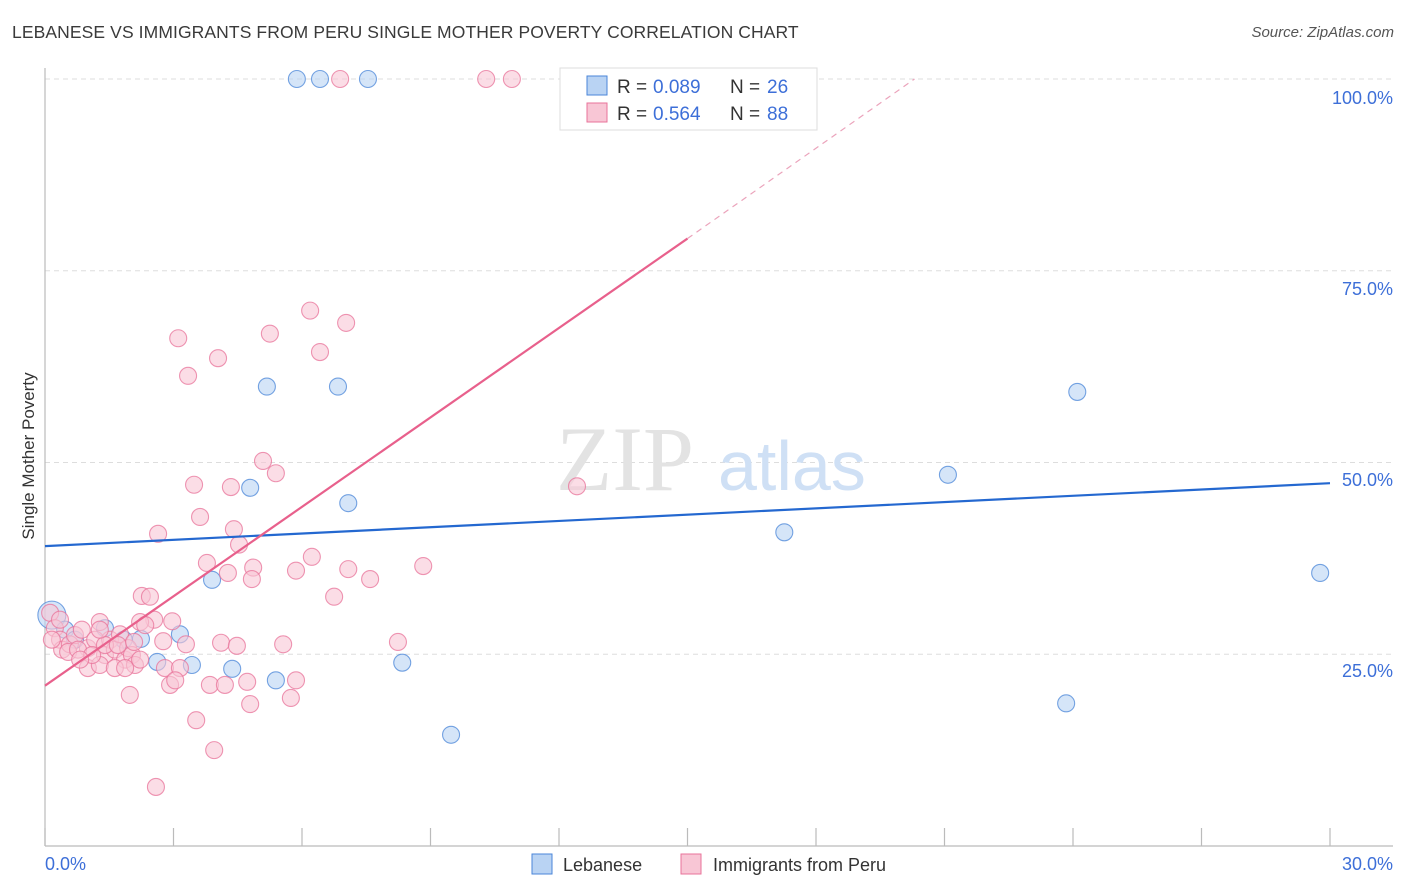 The height and width of the screenshot is (892, 1406). I want to click on trend-line-extension, so click(801, 159).